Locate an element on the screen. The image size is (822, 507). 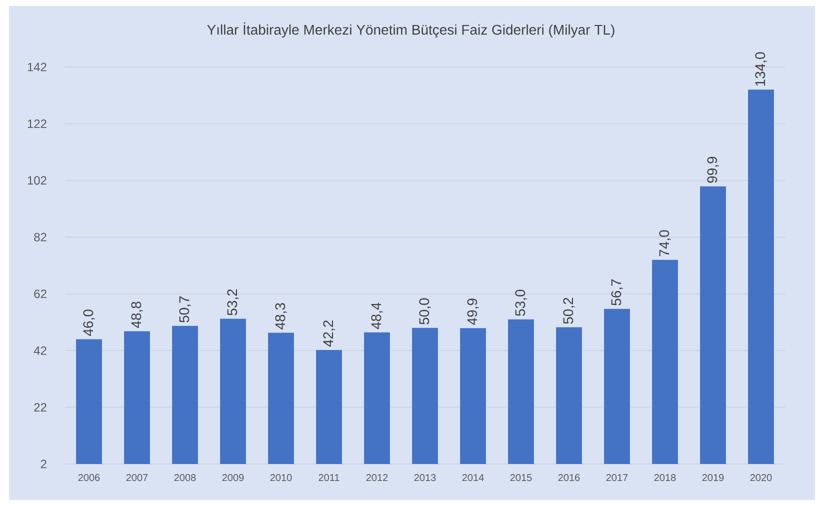
x-tick-label: 2012 is located at coordinates (377, 478).